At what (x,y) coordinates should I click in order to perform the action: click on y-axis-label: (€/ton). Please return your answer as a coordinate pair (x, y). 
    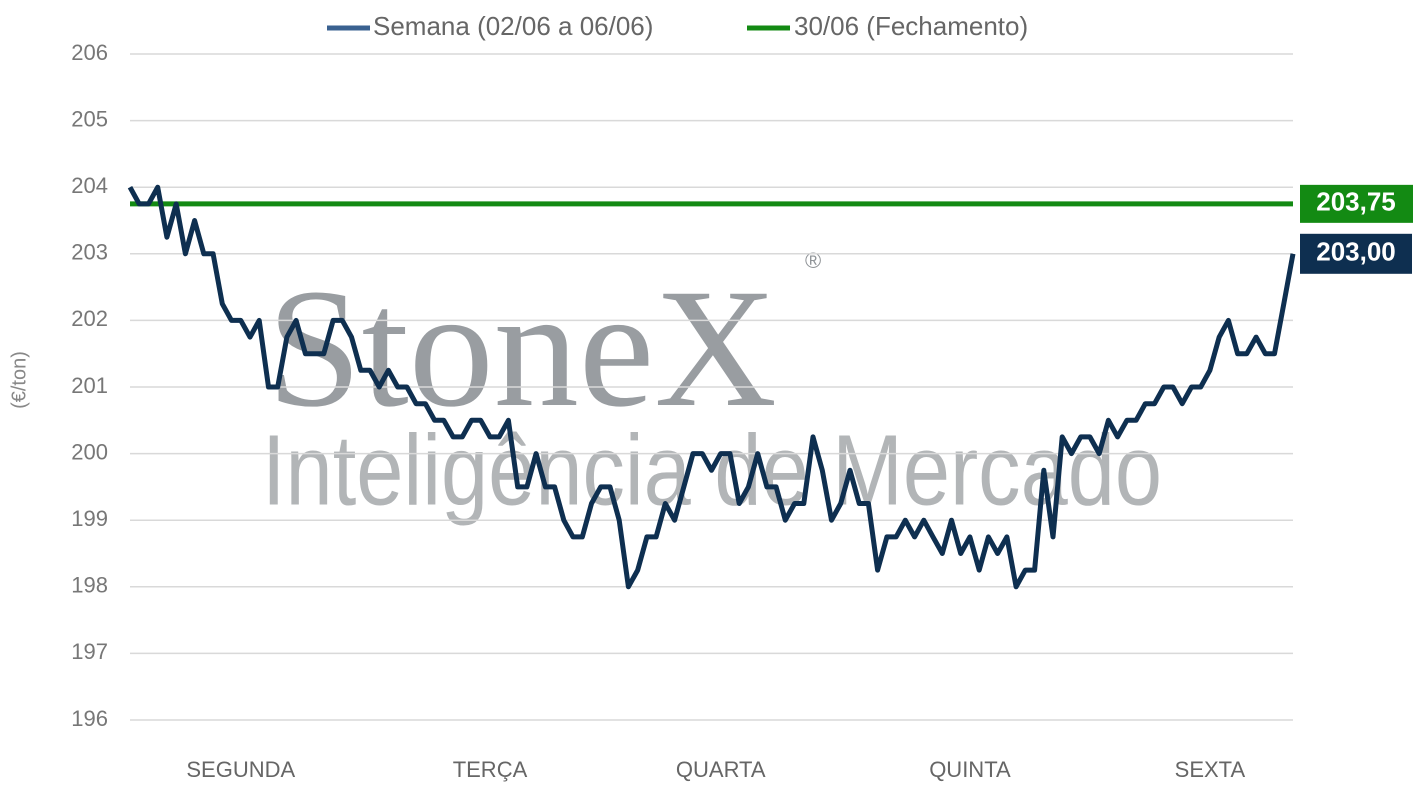
    Looking at the image, I should click on (19, 380).